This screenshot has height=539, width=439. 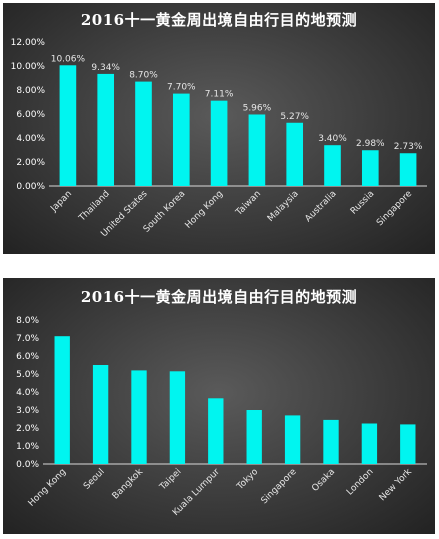 What do you see at coordinates (27, 375) in the screenshot?
I see `y-tick-label: 5.0%` at bounding box center [27, 375].